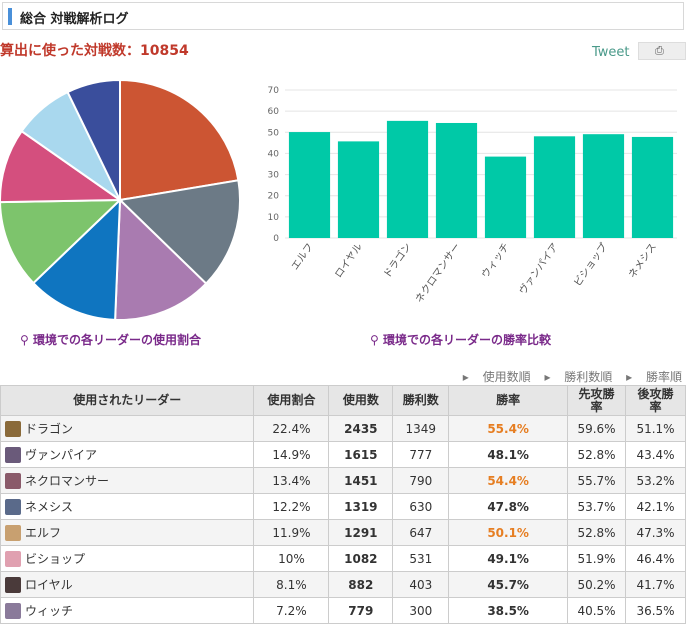  Describe the element at coordinates (61, 454) in the screenshot. I see `leader-name: ヴァンパイア` at that location.